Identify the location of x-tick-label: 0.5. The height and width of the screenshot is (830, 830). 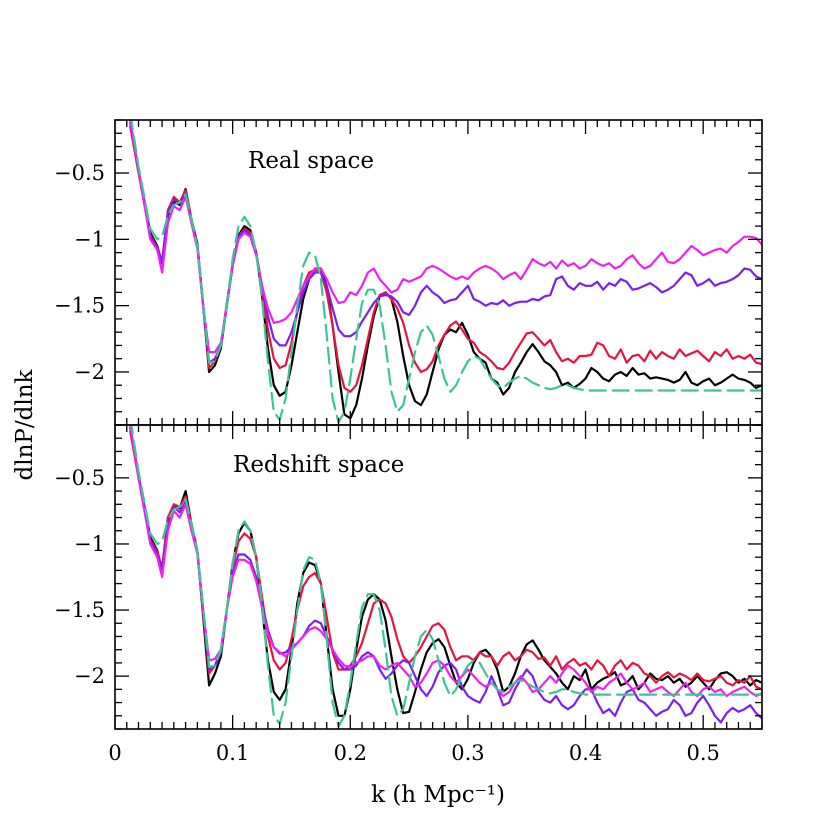
(702, 753).